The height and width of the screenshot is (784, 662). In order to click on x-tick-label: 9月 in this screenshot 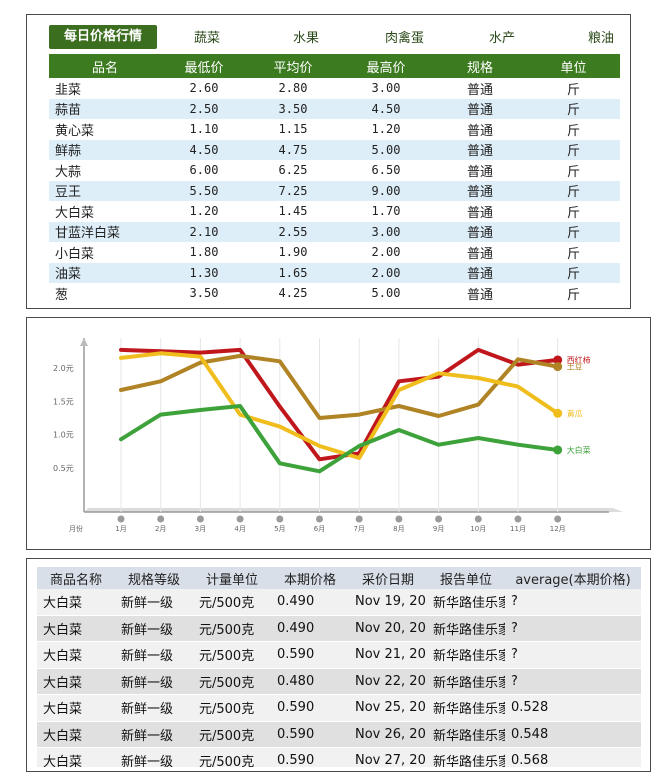, I will do `click(438, 529)`.